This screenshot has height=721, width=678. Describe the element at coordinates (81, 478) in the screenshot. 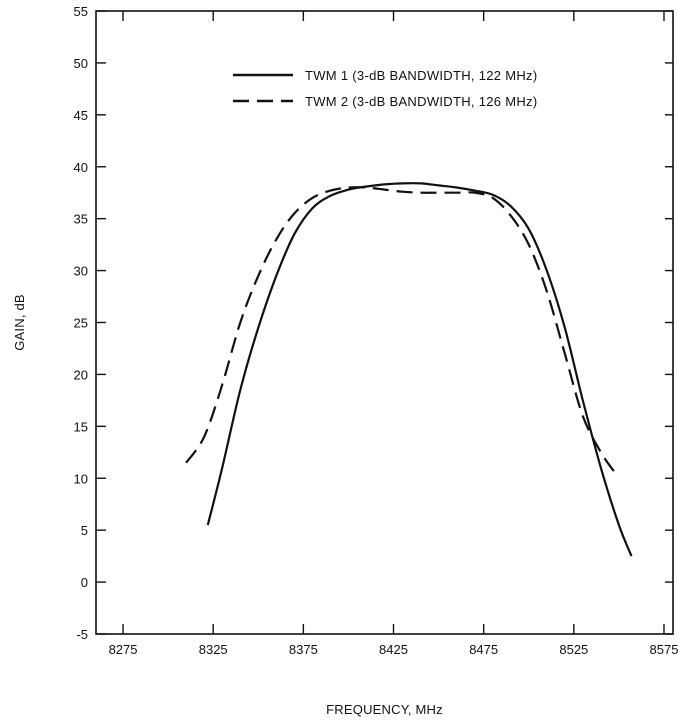

I see `y-tick-label: 10` at that location.